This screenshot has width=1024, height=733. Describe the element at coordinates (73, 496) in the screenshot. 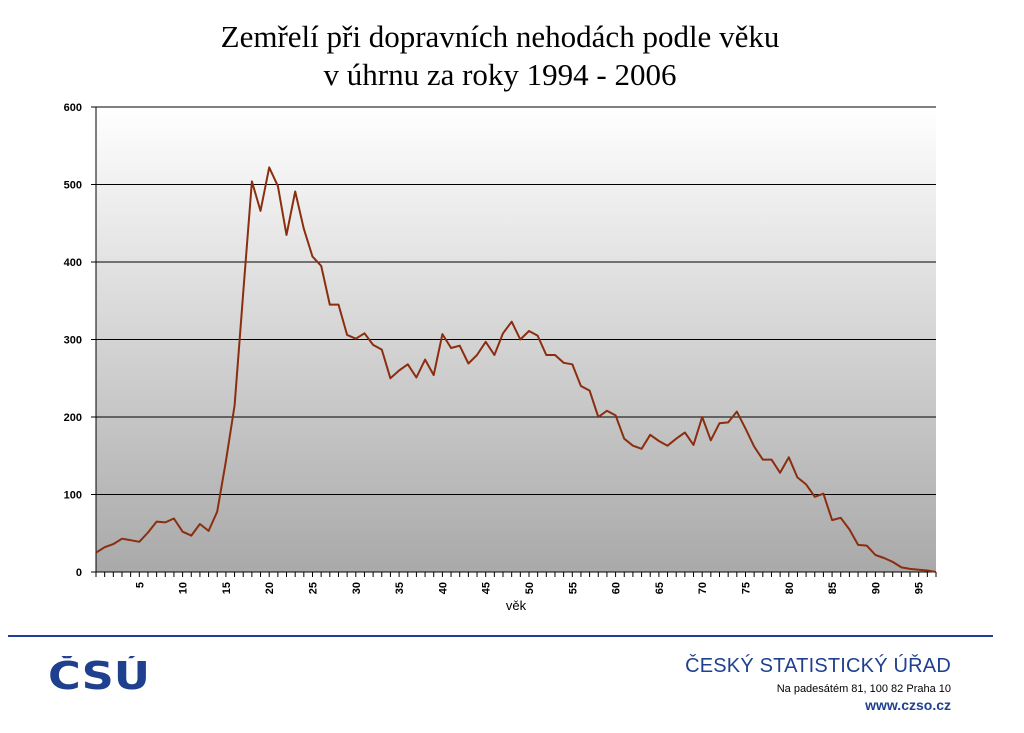

I see `y-tick-label: 100` at that location.